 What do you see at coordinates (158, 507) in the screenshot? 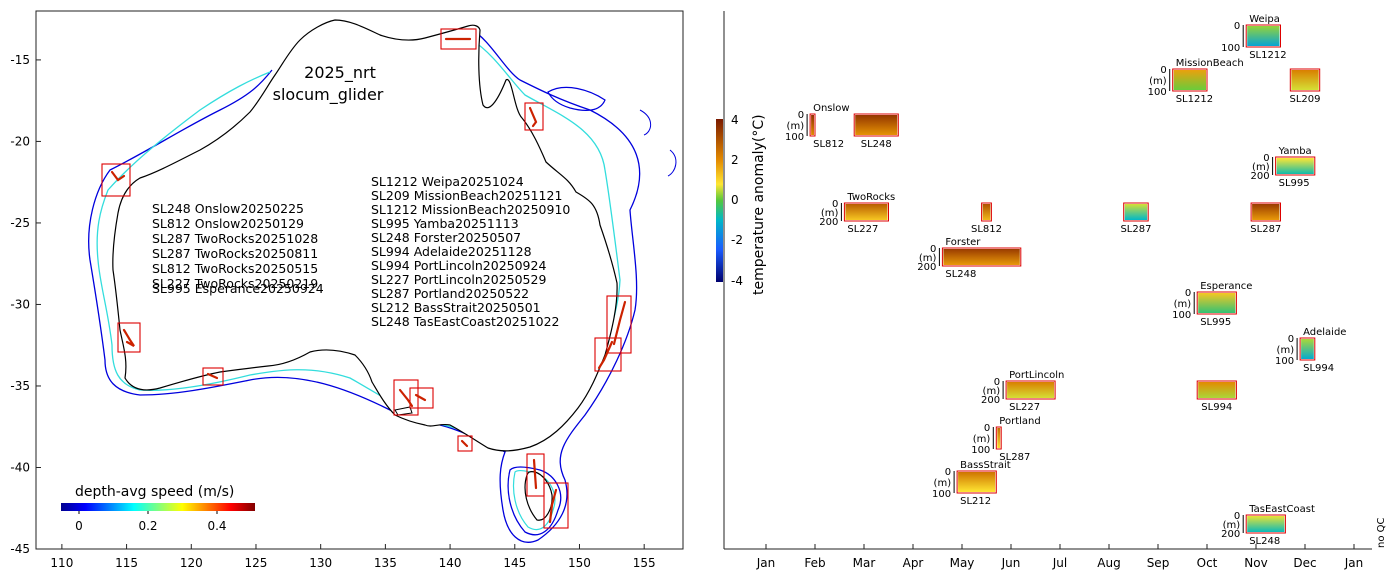
I see `speed-colorbar-gradient` at bounding box center [158, 507].